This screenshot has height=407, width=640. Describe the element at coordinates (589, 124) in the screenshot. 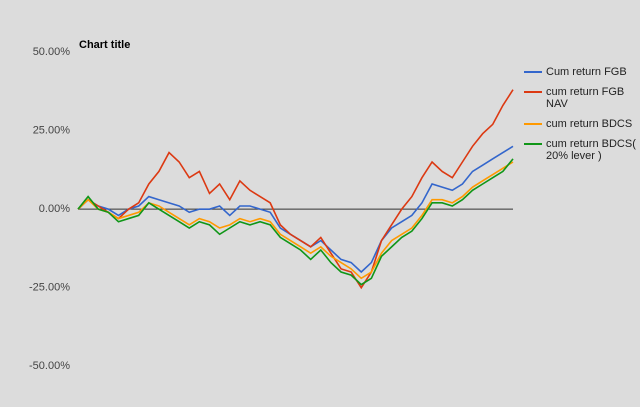

I see `legend-label: cum return BDCS` at that location.